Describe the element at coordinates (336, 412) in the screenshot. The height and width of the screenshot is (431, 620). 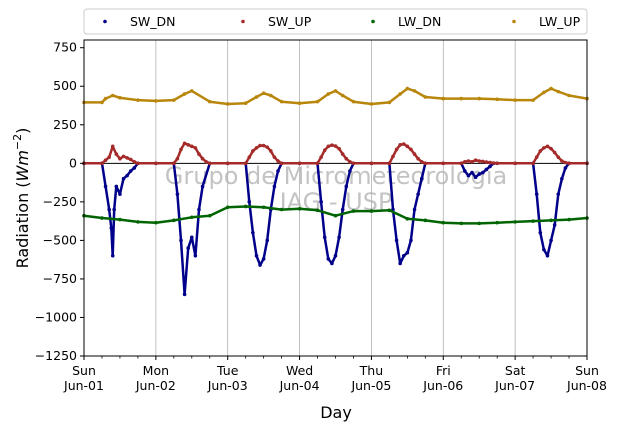
I see `x-axis-label: Day` at that location.